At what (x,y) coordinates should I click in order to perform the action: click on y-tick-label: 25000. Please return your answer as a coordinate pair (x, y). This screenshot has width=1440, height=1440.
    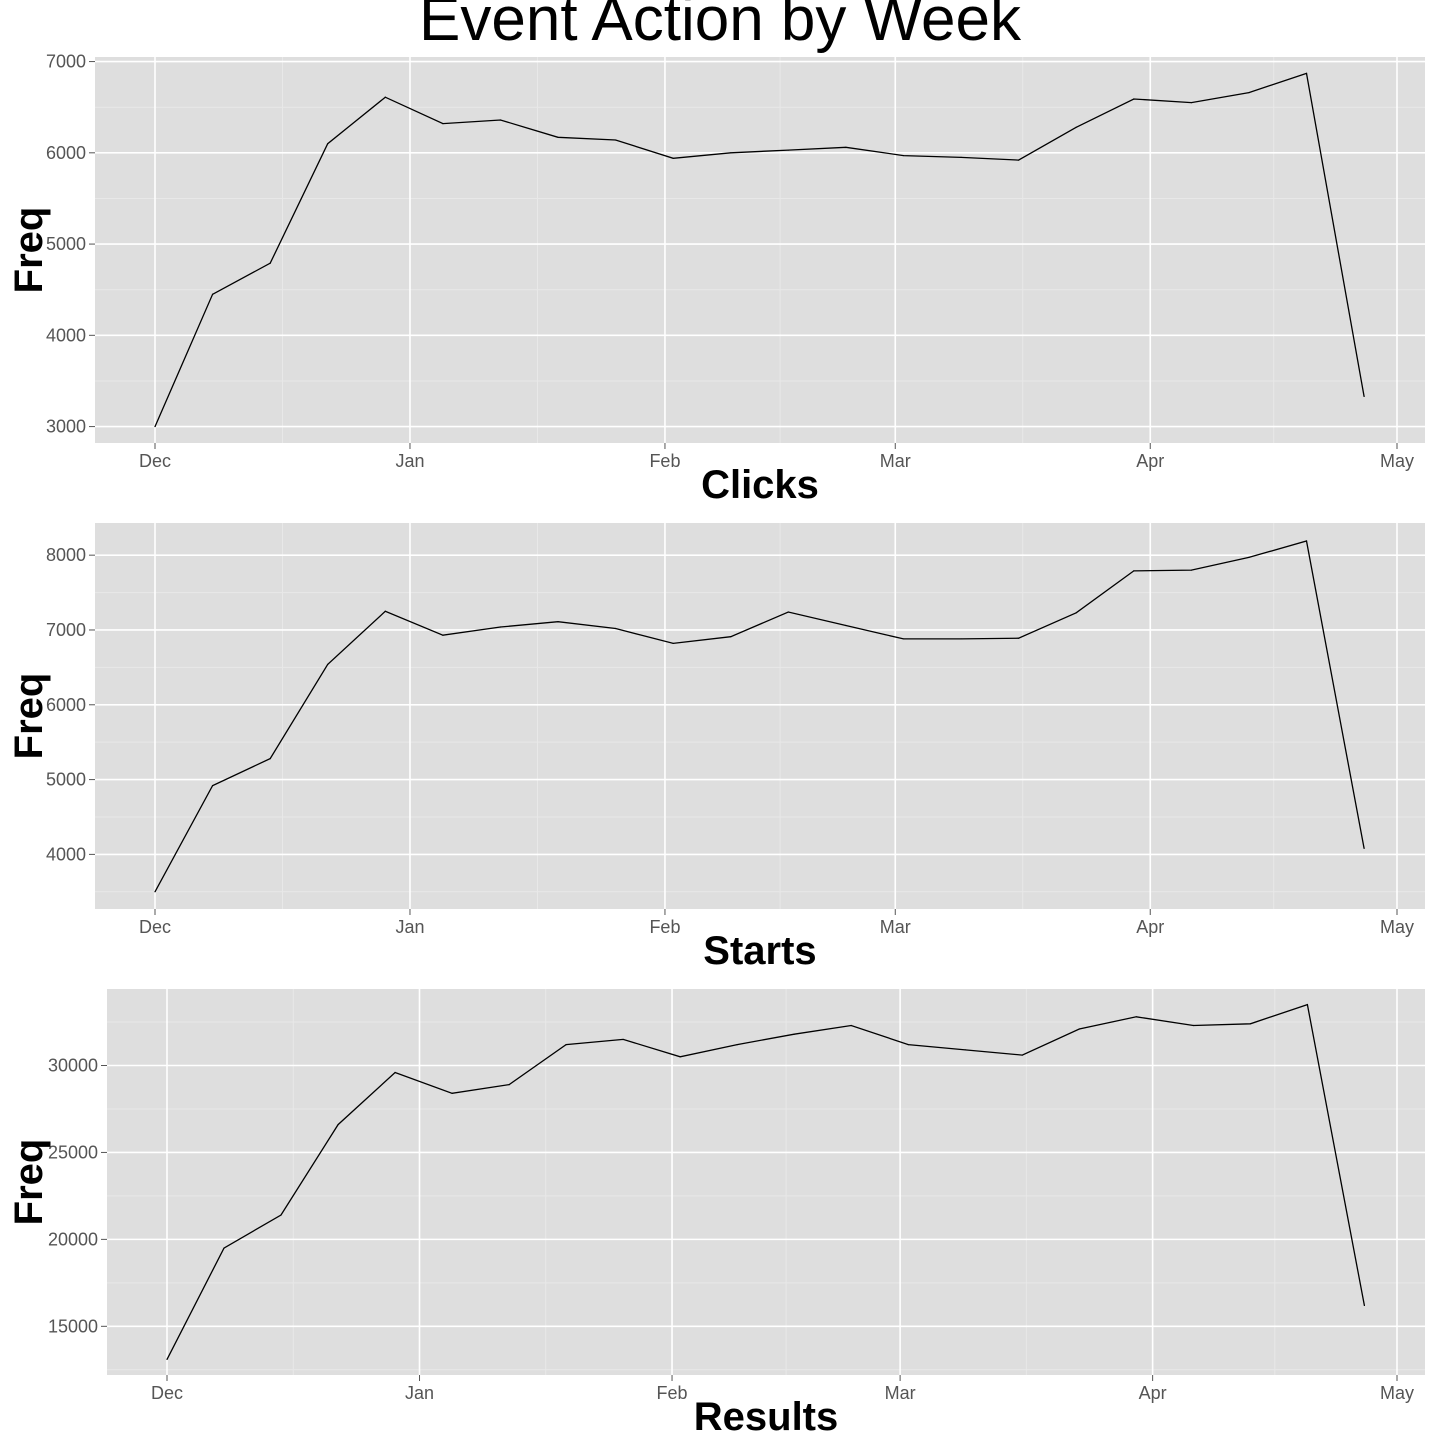
    Looking at the image, I should click on (73, 1152).